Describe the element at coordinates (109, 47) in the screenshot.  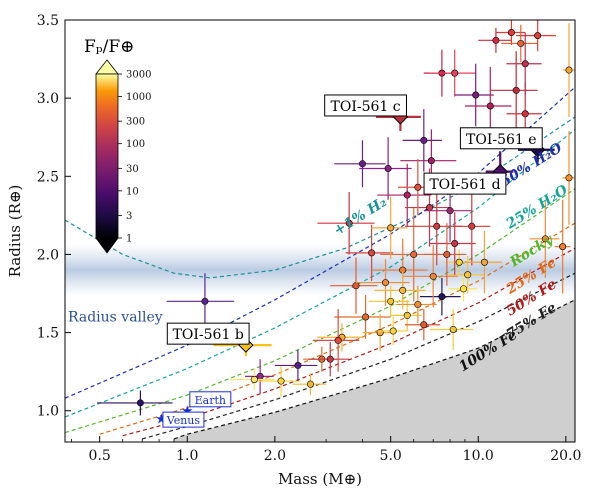
I see `colorbar-title: Fₚ/F⊕` at that location.